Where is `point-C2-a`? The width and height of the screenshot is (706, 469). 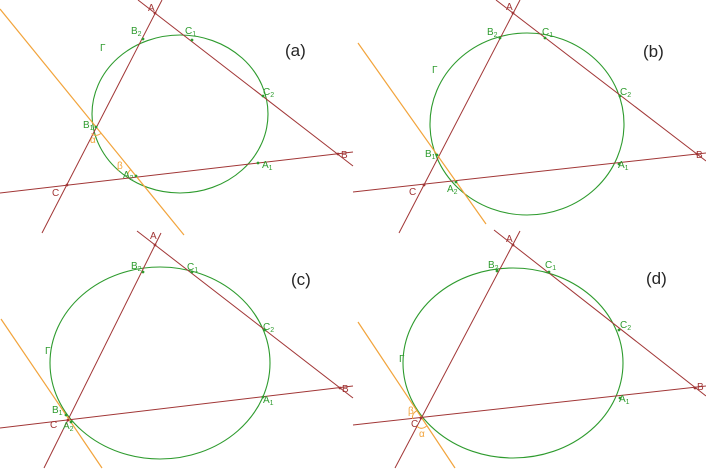
point-C2-a is located at coordinates (263, 96).